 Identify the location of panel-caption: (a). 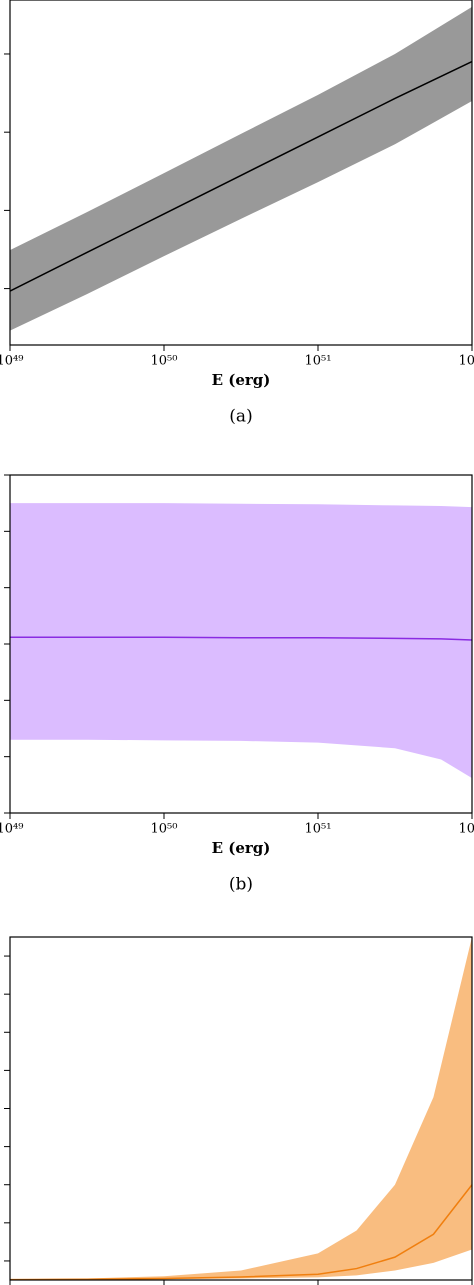
(240, 417).